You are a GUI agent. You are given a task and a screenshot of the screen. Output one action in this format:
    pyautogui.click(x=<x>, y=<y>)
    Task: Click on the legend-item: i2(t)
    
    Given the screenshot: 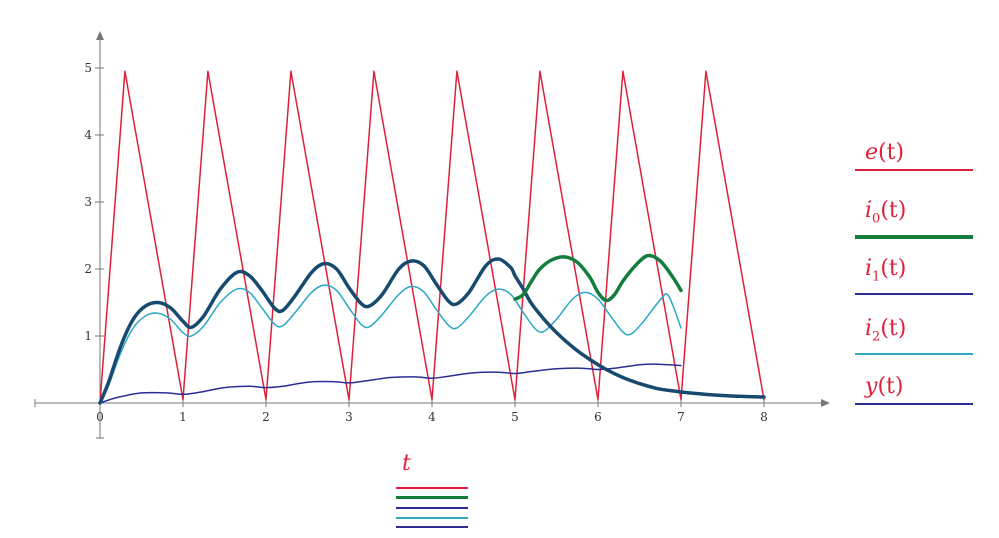 What is the action you would take?
    pyautogui.click(x=914, y=336)
    